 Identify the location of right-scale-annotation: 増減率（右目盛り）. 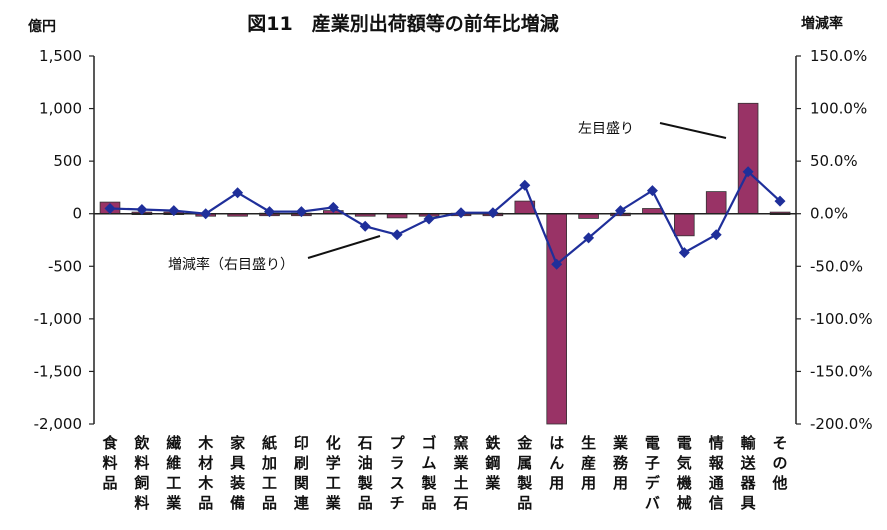
(231, 264).